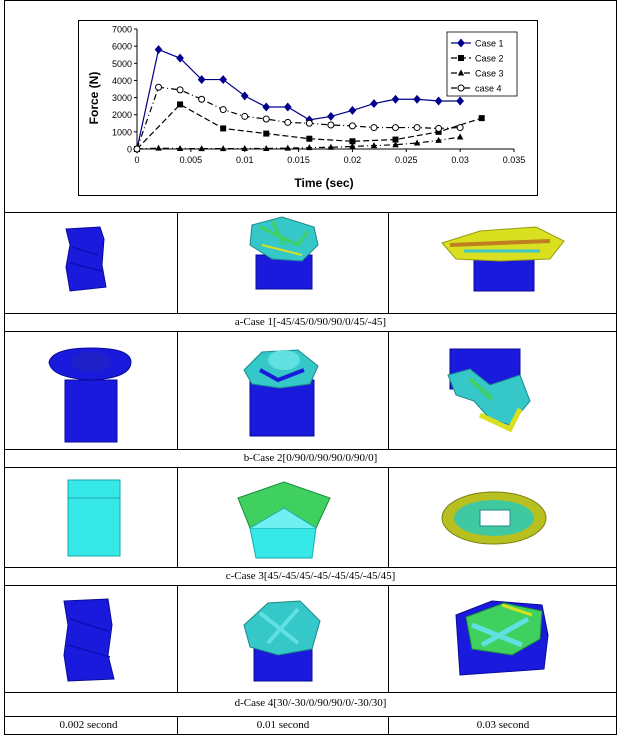 Image resolution: width=623 pixels, height=741 pixels. I want to click on legend-label-3: Case 3, so click(489, 74).